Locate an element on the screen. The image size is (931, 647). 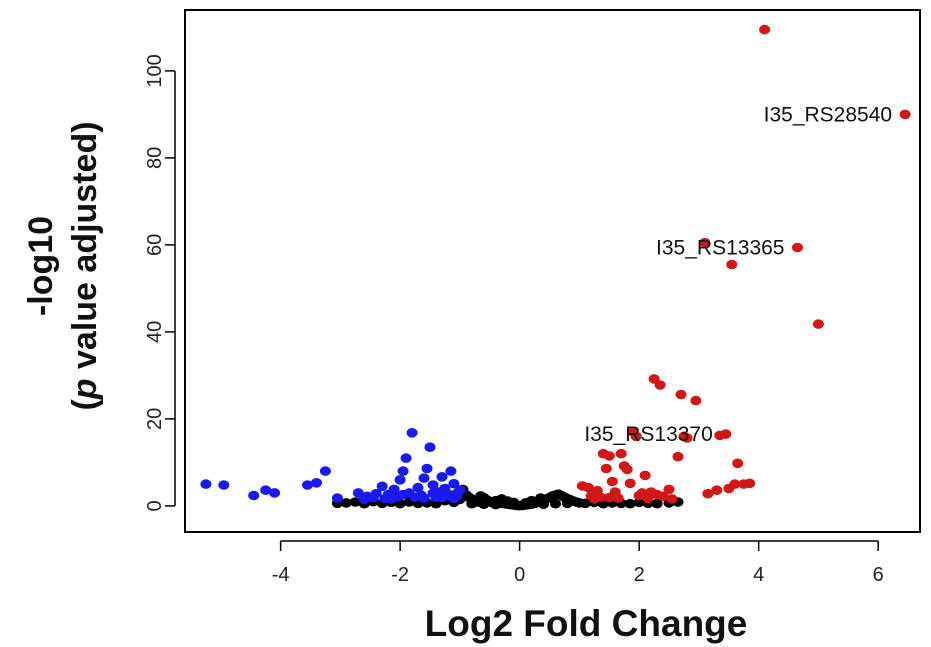
x-tick-label: 2 is located at coordinates (639, 575).